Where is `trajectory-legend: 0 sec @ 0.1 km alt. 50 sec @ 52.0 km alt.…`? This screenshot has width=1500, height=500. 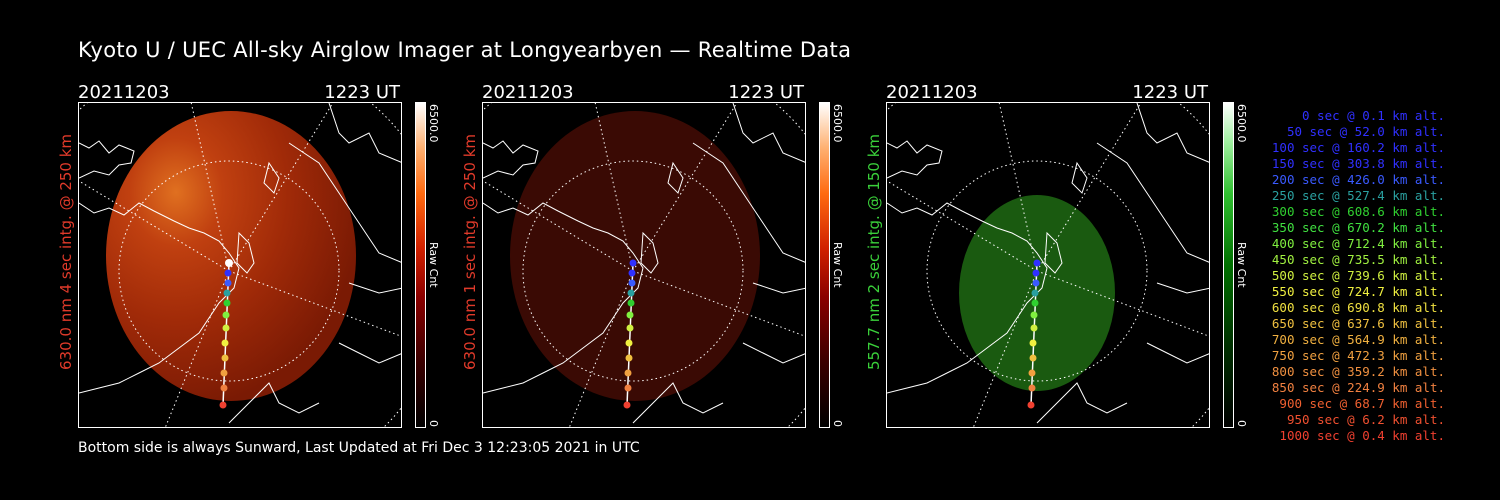
trajectory-legend: 0 sec @ 0.1 km alt. 50 sec @ 52.0 km alt.… is located at coordinates (1357, 276).